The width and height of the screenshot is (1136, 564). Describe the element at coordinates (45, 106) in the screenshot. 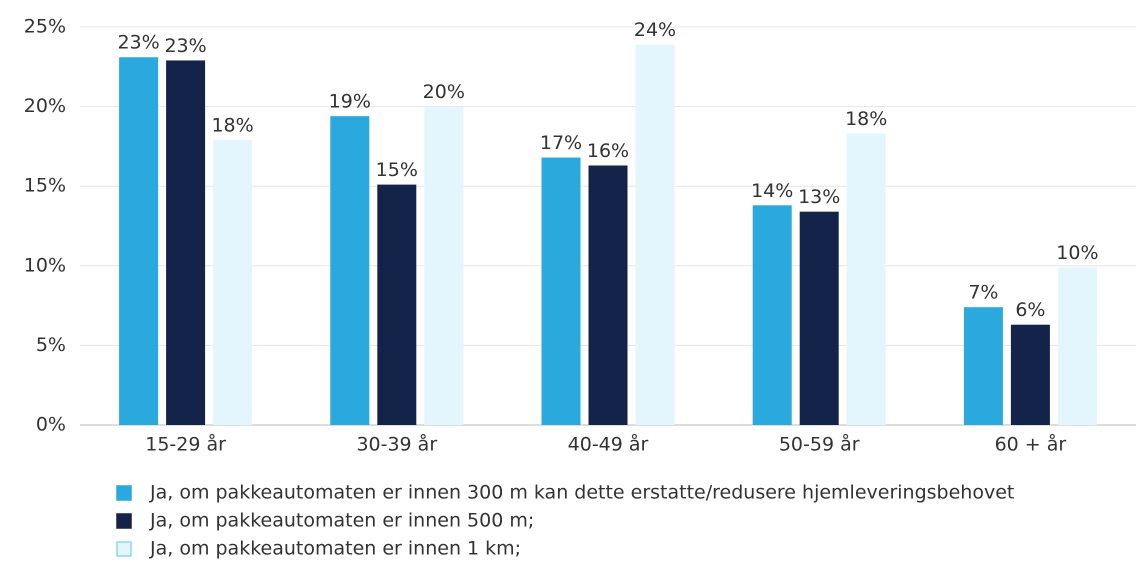

I see `y-tick-label: 20%` at that location.